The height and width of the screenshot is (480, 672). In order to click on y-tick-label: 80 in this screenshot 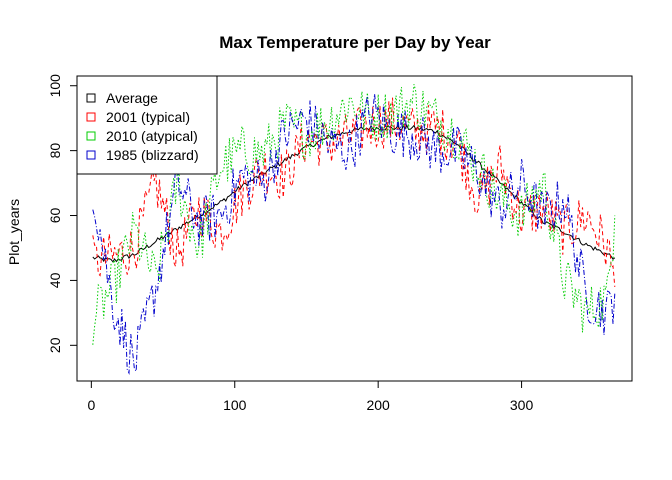, I will do `click(55, 151)`.